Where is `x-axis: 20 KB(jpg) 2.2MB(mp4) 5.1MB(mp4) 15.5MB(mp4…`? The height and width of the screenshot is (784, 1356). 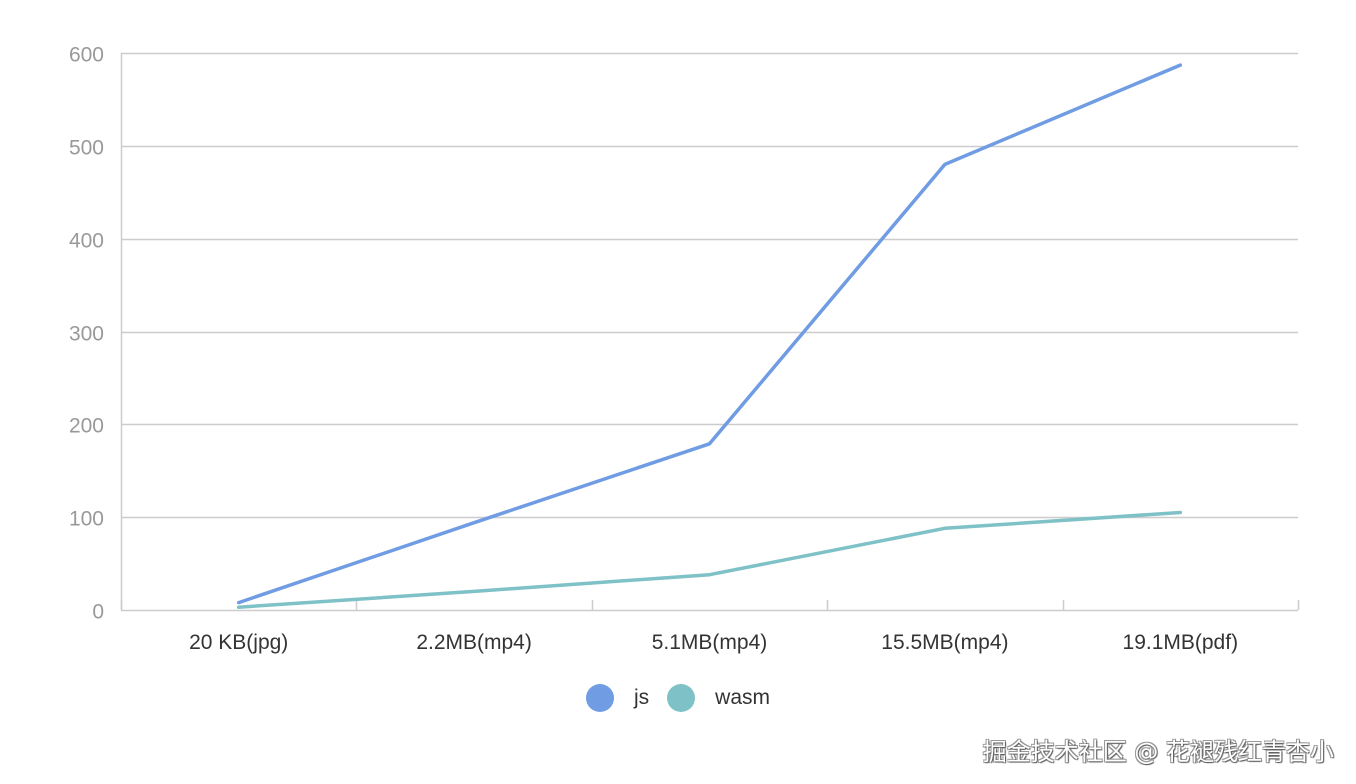
x-axis: 20 KB(jpg) 2.2MB(mp4) 5.1MB(mp4) 15.5MB(mp4… is located at coordinates (710, 627).